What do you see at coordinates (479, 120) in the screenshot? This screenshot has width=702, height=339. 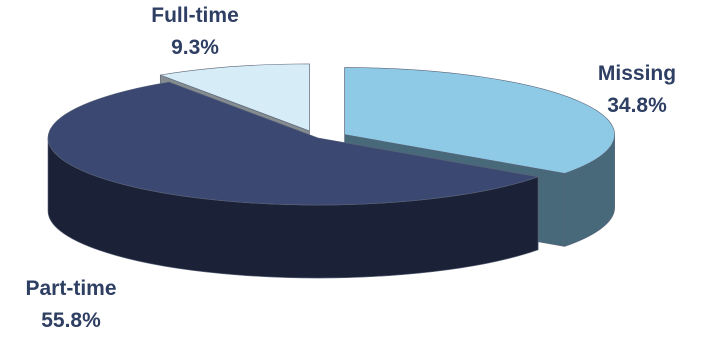 I see `slice-missing` at bounding box center [479, 120].